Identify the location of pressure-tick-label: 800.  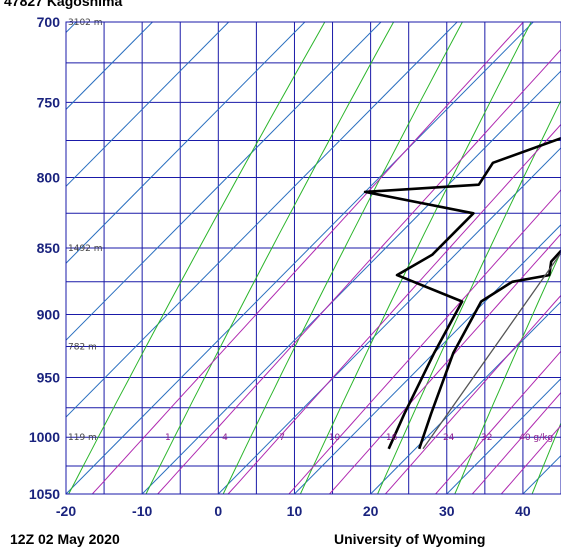
(49, 177).